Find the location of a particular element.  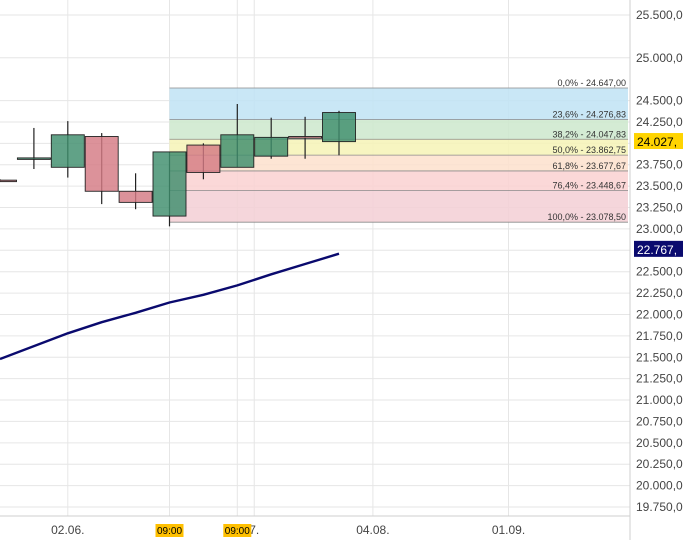

y-tick-label: 23.000,00 is located at coordinates (659, 229).